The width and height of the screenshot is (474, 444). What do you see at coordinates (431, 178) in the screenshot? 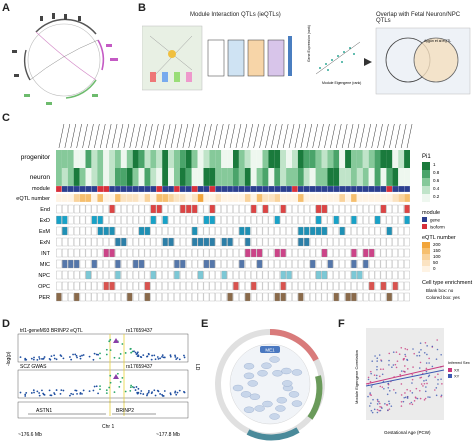
I see `legend-pi1: Pi1 1 0.8 0.6 0.4 0.2` at bounding box center [431, 178].